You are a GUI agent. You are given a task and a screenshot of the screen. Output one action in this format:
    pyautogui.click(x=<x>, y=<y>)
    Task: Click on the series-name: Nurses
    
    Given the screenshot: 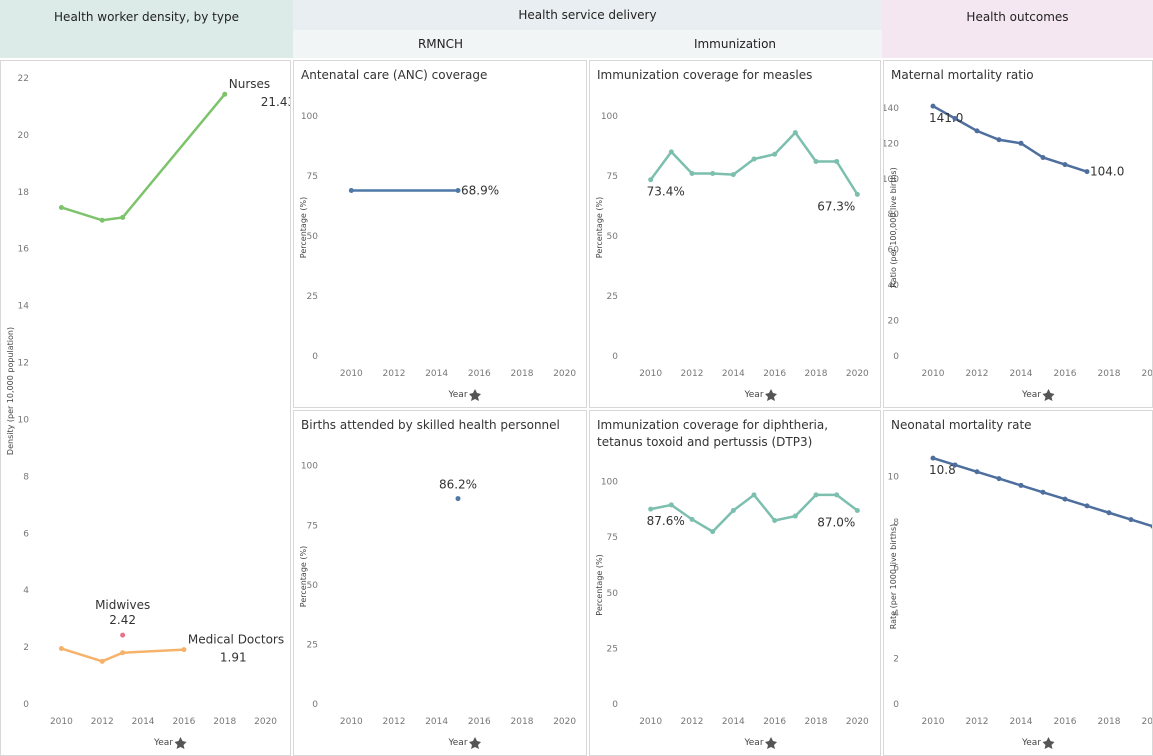 What is the action you would take?
    pyautogui.click(x=249, y=84)
    